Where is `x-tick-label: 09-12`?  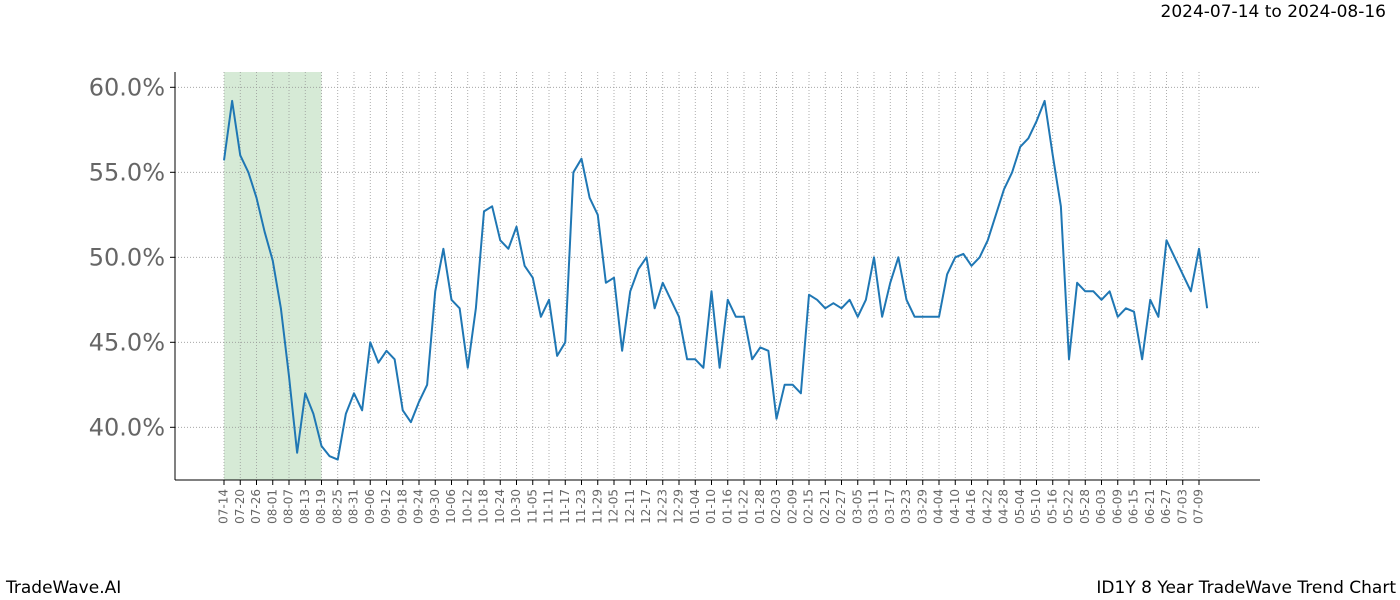 x-tick-label: 09-12 is located at coordinates (386, 506).